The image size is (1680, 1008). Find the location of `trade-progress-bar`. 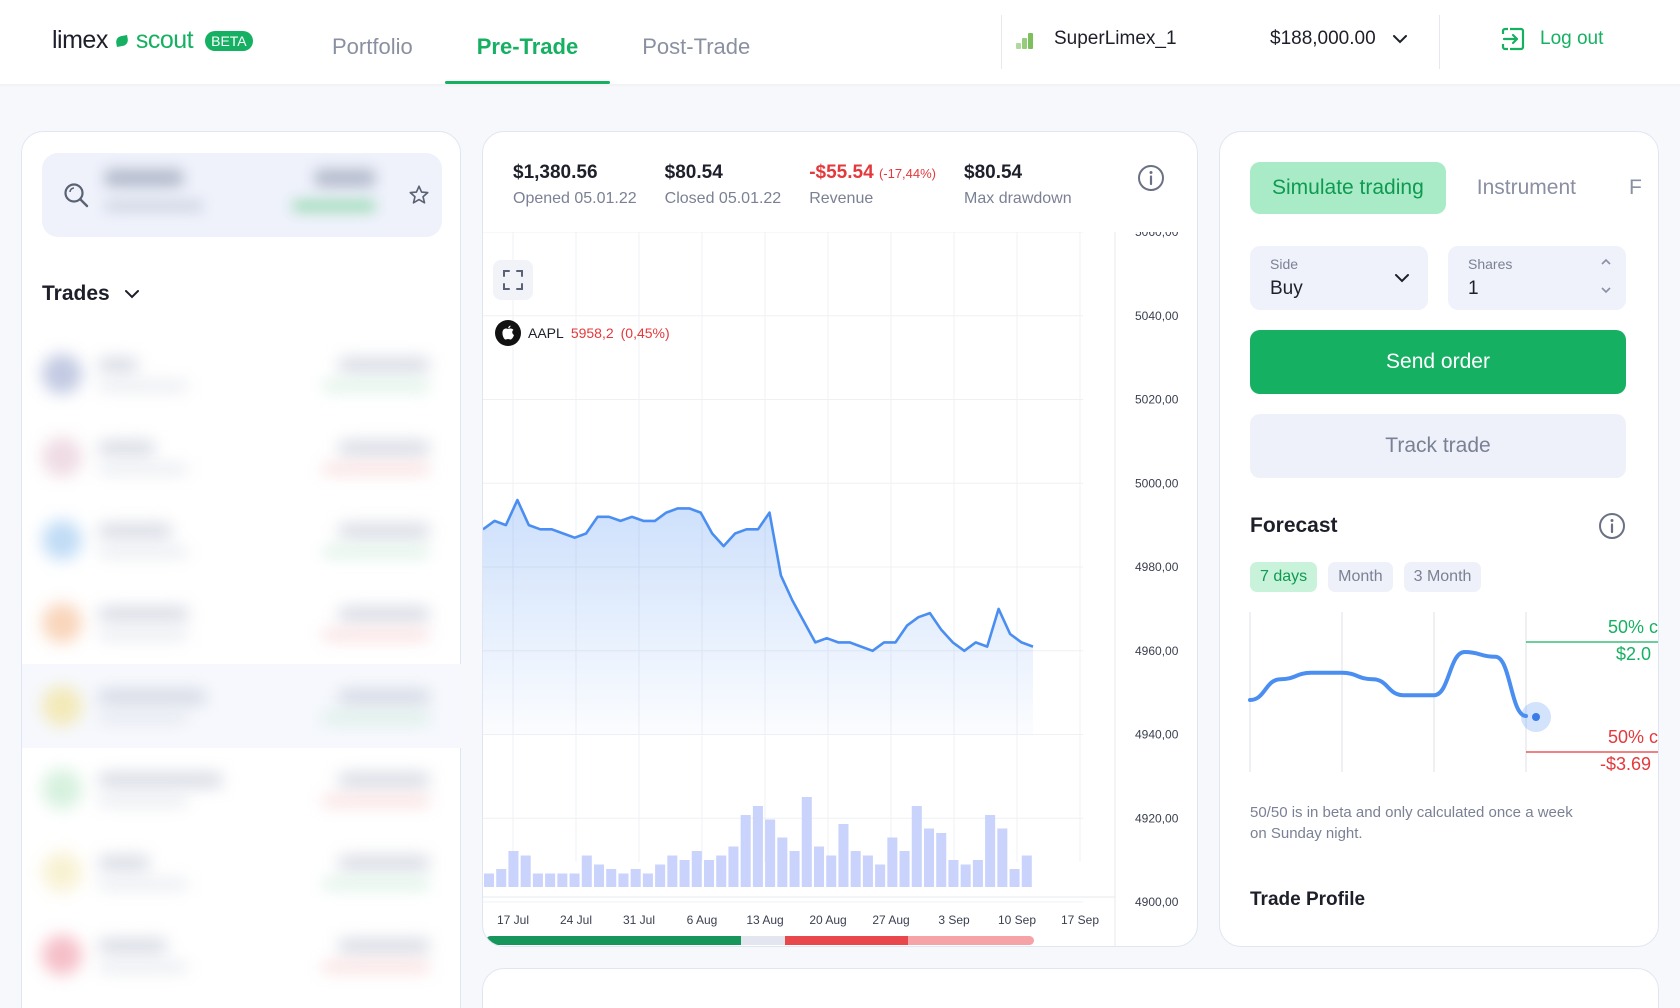

trade-progress-bar is located at coordinates (760, 940).